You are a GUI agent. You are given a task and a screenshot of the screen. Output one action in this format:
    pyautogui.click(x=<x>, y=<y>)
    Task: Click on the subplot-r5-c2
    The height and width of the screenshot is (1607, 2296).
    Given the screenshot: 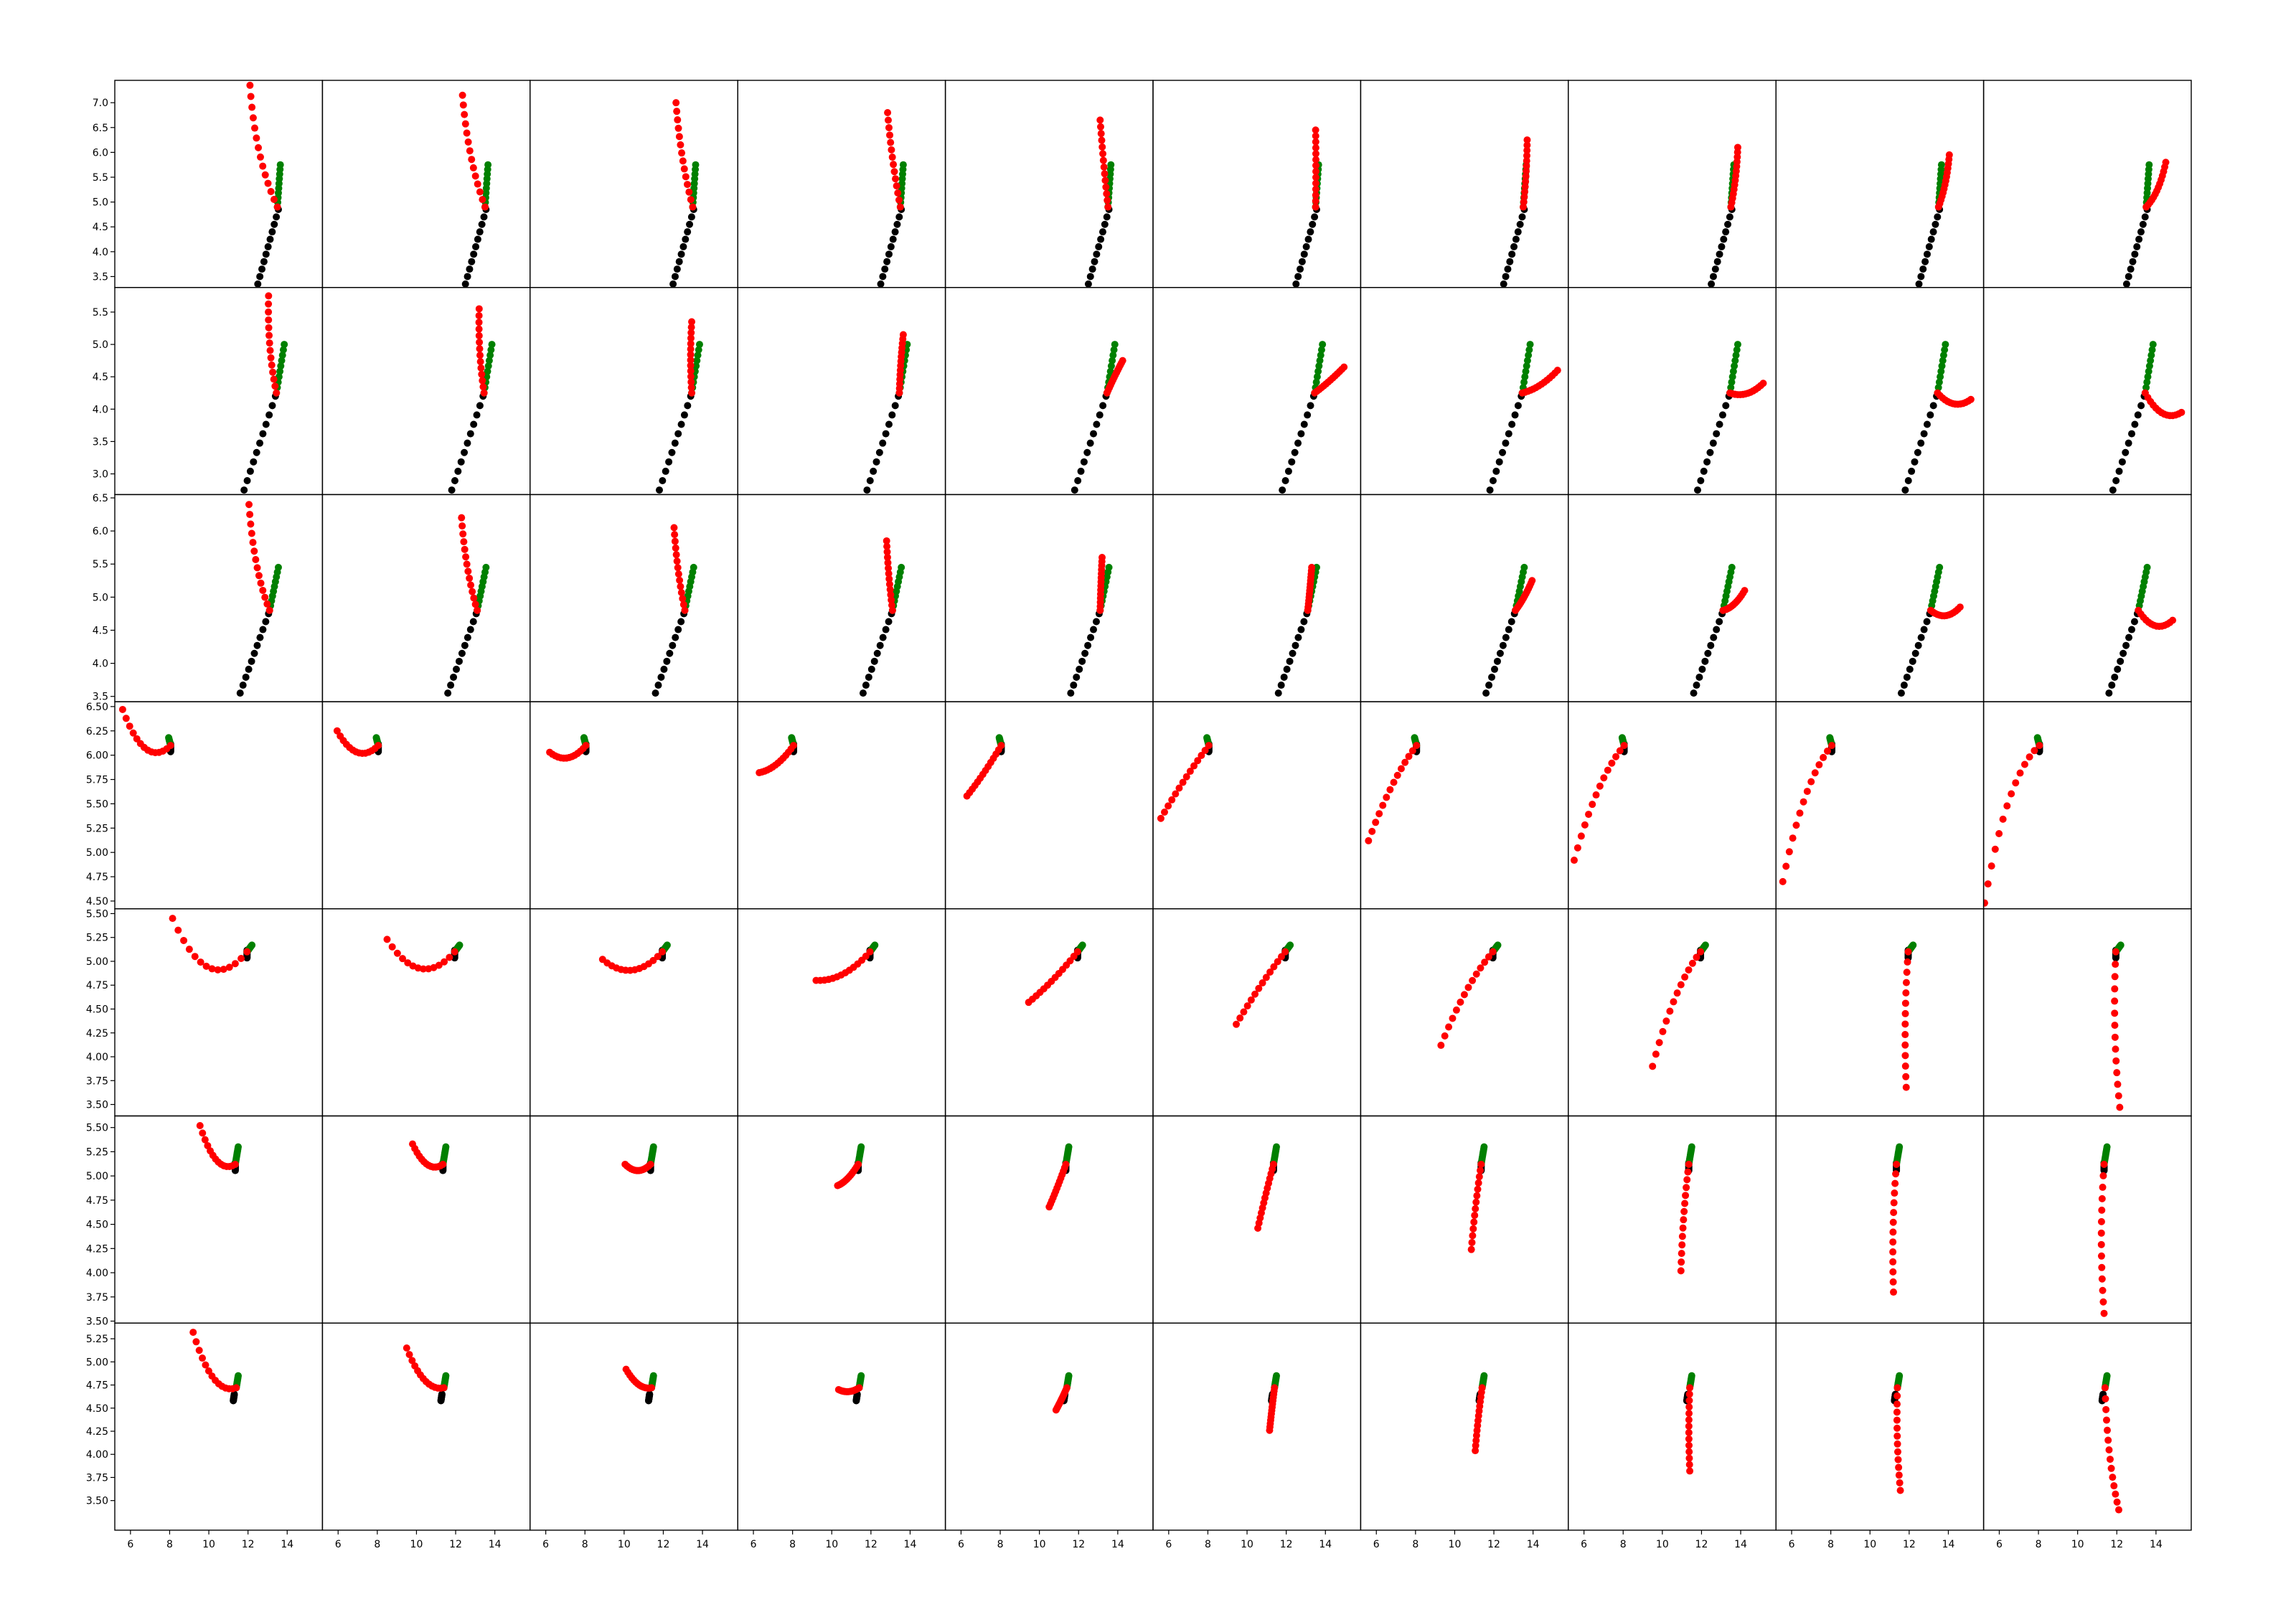 What is the action you would take?
    pyautogui.click(x=426, y=1012)
    